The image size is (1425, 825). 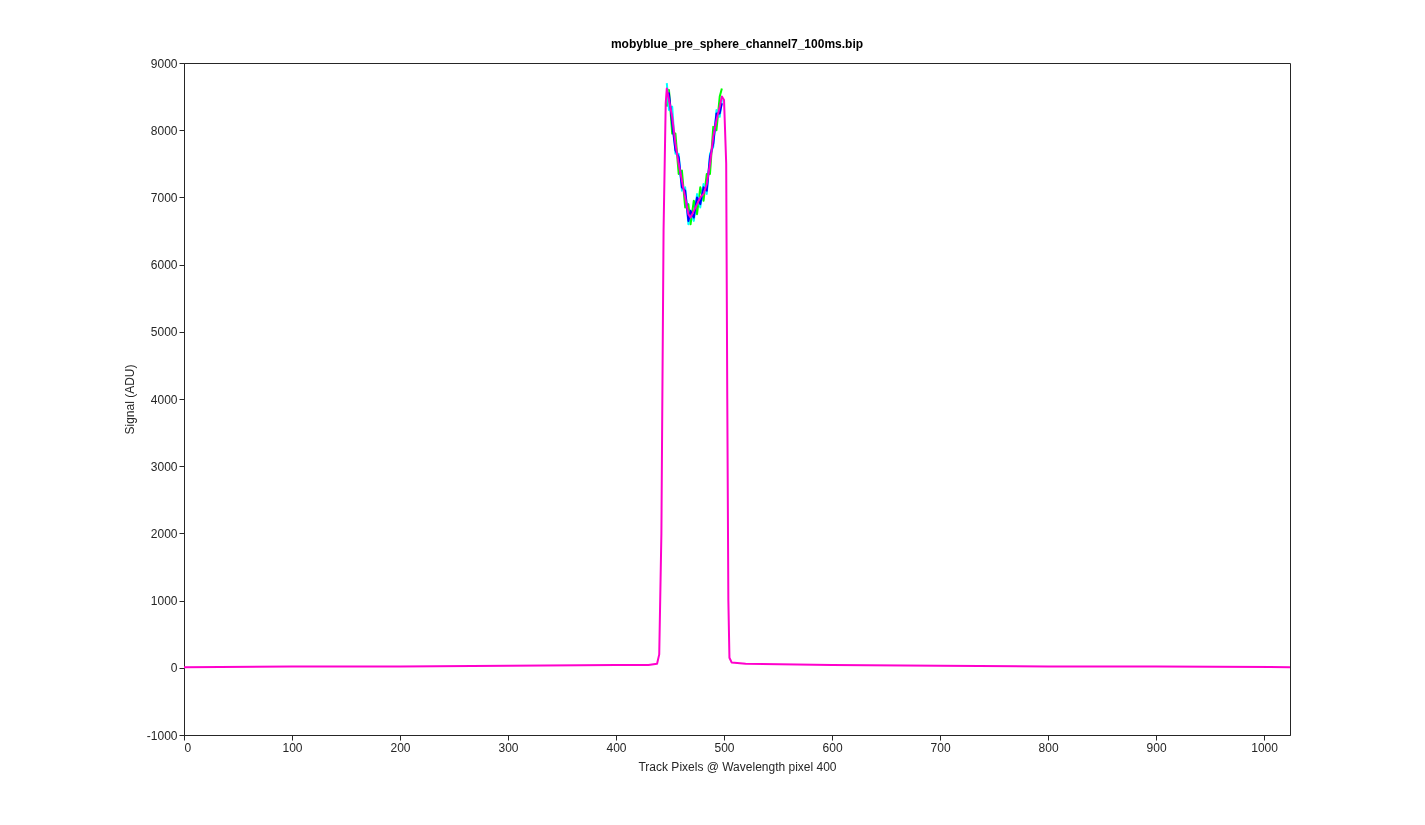 I want to click on x-tick-label: 900, so click(x=1156, y=747).